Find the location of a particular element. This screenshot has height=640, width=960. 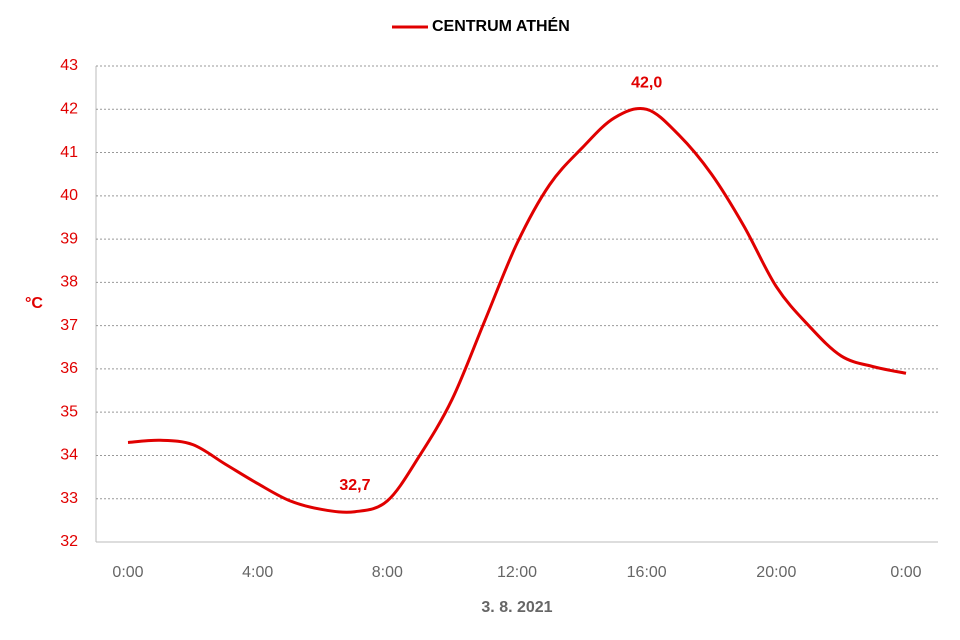

y-tick-label: 37 is located at coordinates (69, 325).